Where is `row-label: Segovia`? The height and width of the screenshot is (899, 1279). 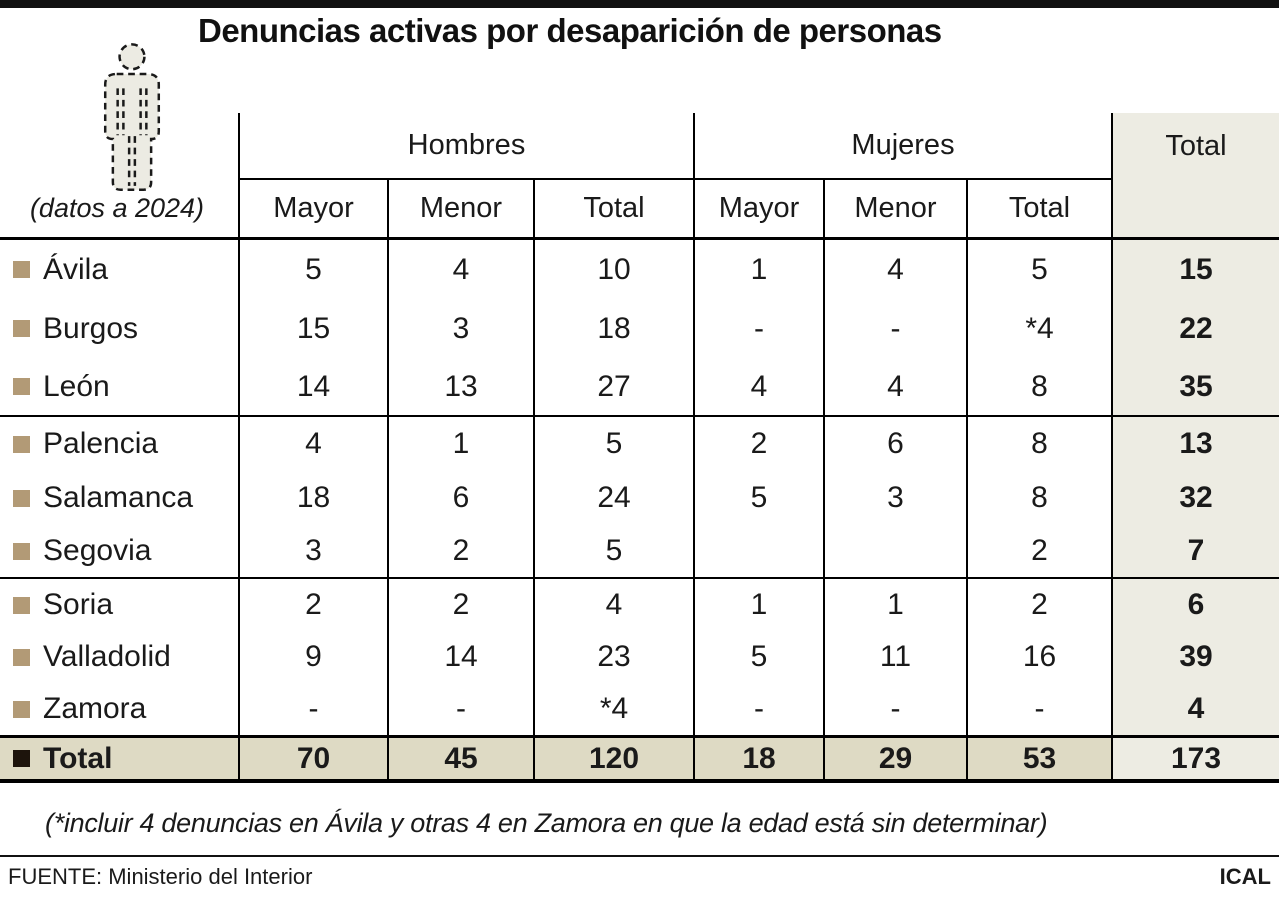
row-label: Segovia is located at coordinates (97, 550).